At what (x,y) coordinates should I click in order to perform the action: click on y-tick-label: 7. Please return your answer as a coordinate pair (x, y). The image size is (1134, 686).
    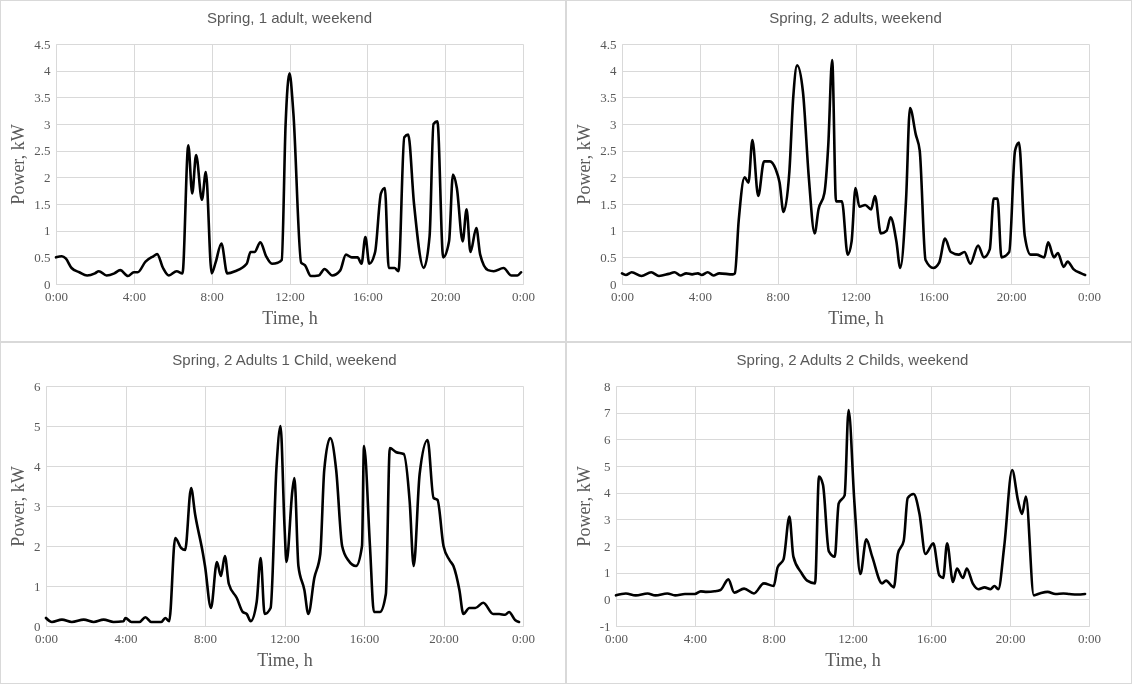
    Looking at the image, I should click on (607, 413).